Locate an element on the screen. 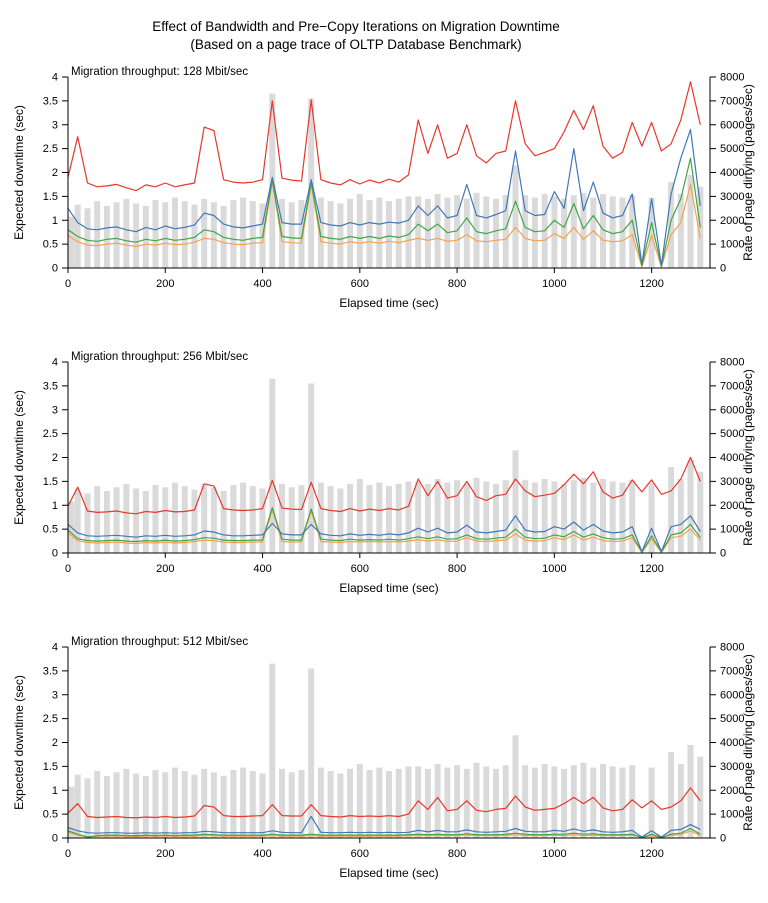 Image resolution: width=768 pixels, height=903 pixels. panel-label: Migration throughput: 256 Mbit/sec is located at coordinates (159, 357).